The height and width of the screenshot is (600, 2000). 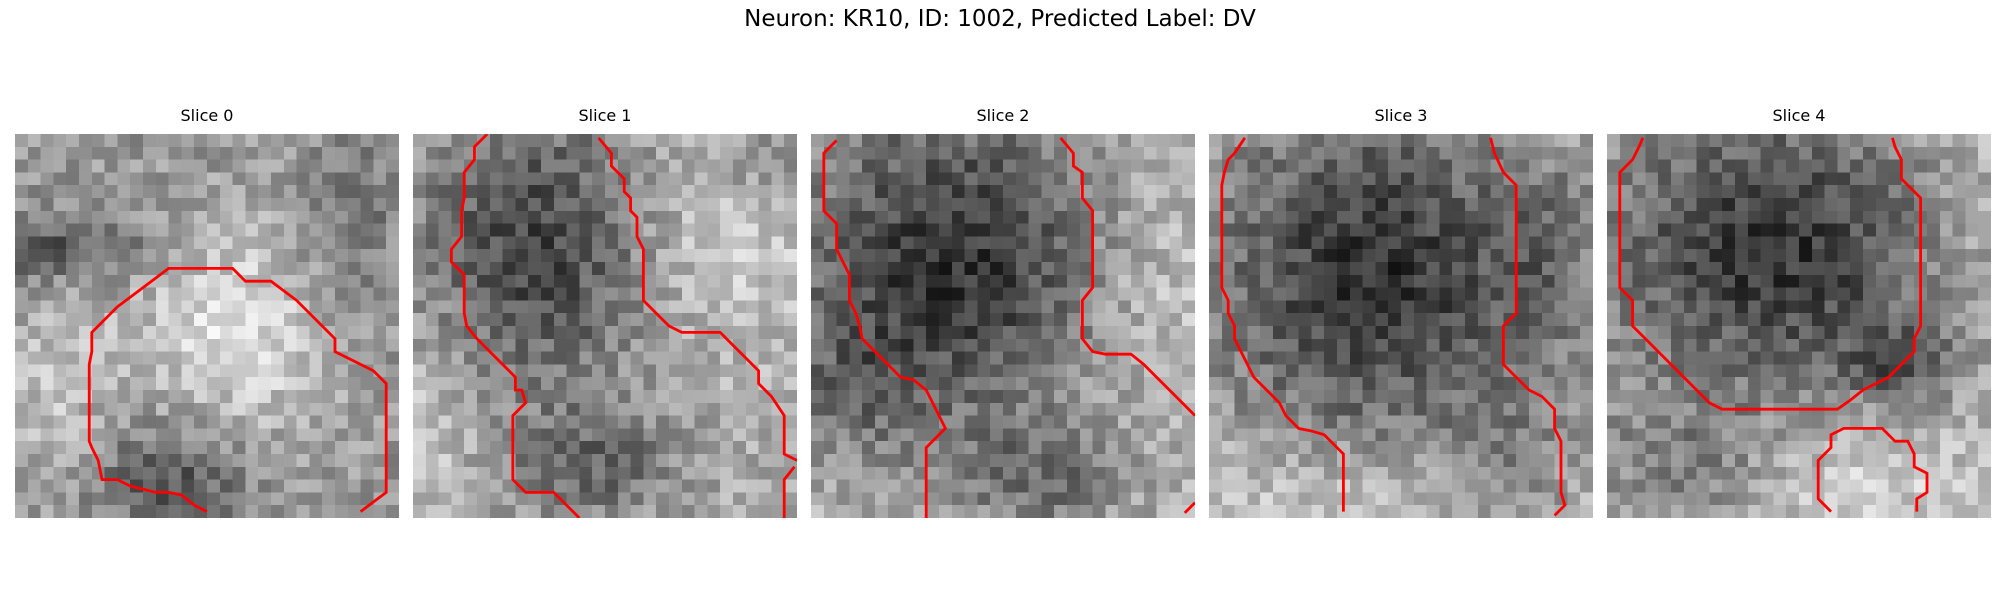 I want to click on slice-panel-4: Slice 4, so click(x=1799, y=316).